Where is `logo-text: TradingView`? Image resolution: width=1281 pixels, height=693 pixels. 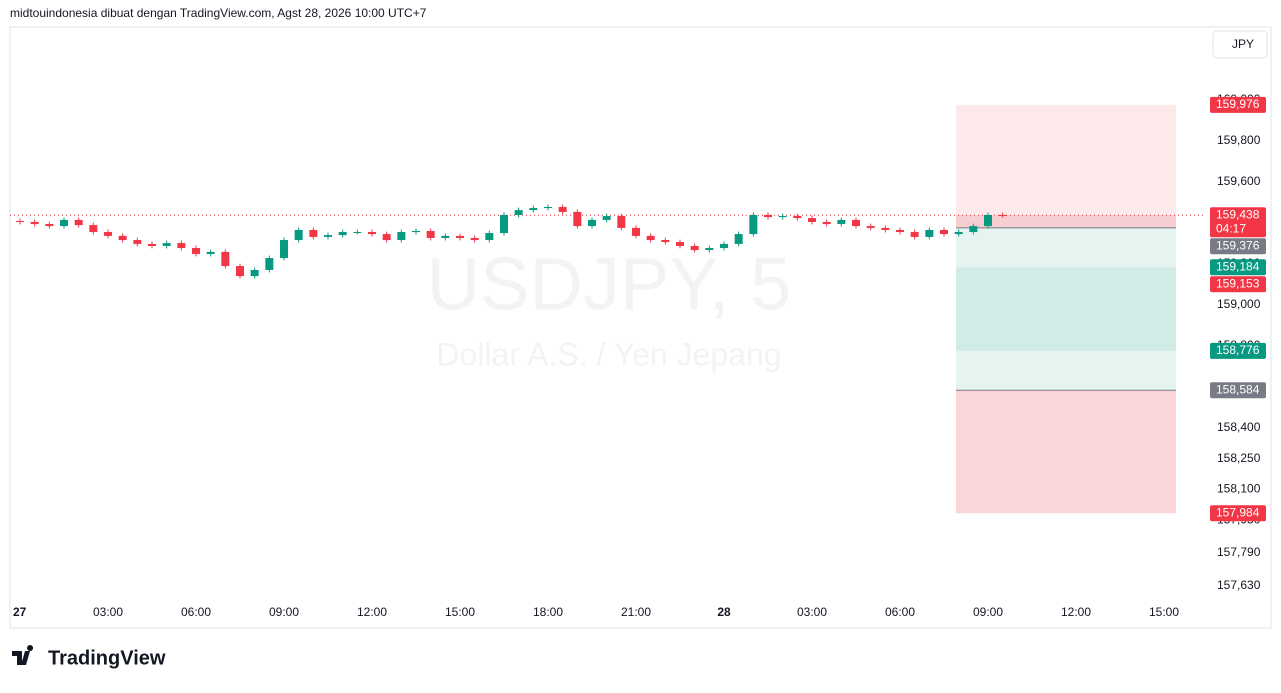
logo-text: TradingView is located at coordinates (107, 658).